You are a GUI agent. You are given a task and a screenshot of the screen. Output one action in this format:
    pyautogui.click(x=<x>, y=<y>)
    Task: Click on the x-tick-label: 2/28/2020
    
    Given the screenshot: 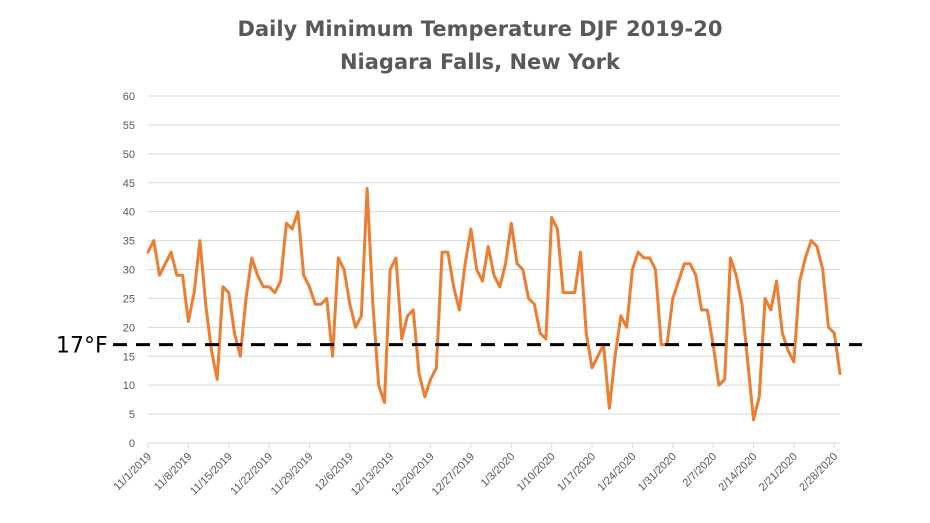 What is the action you would take?
    pyautogui.click(x=818, y=472)
    